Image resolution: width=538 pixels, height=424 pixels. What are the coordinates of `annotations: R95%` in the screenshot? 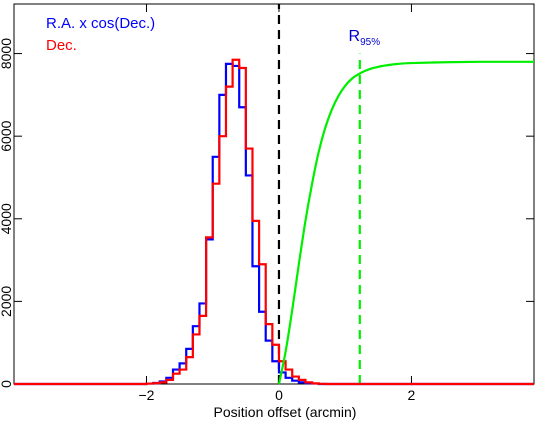 It's located at (365, 38).